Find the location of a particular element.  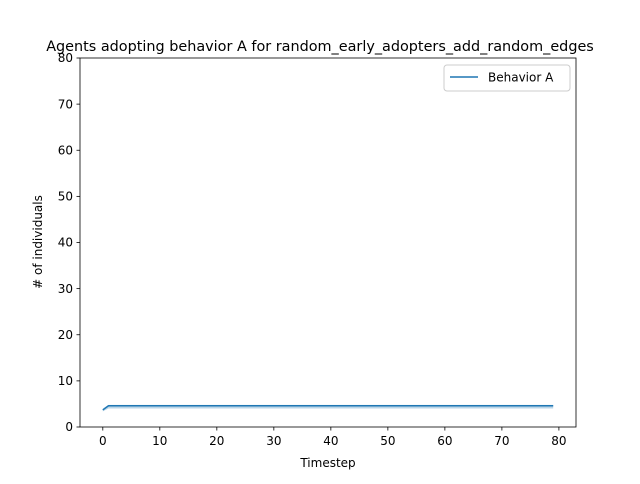

legend-label-behavior-a: Behavior A is located at coordinates (521, 78).